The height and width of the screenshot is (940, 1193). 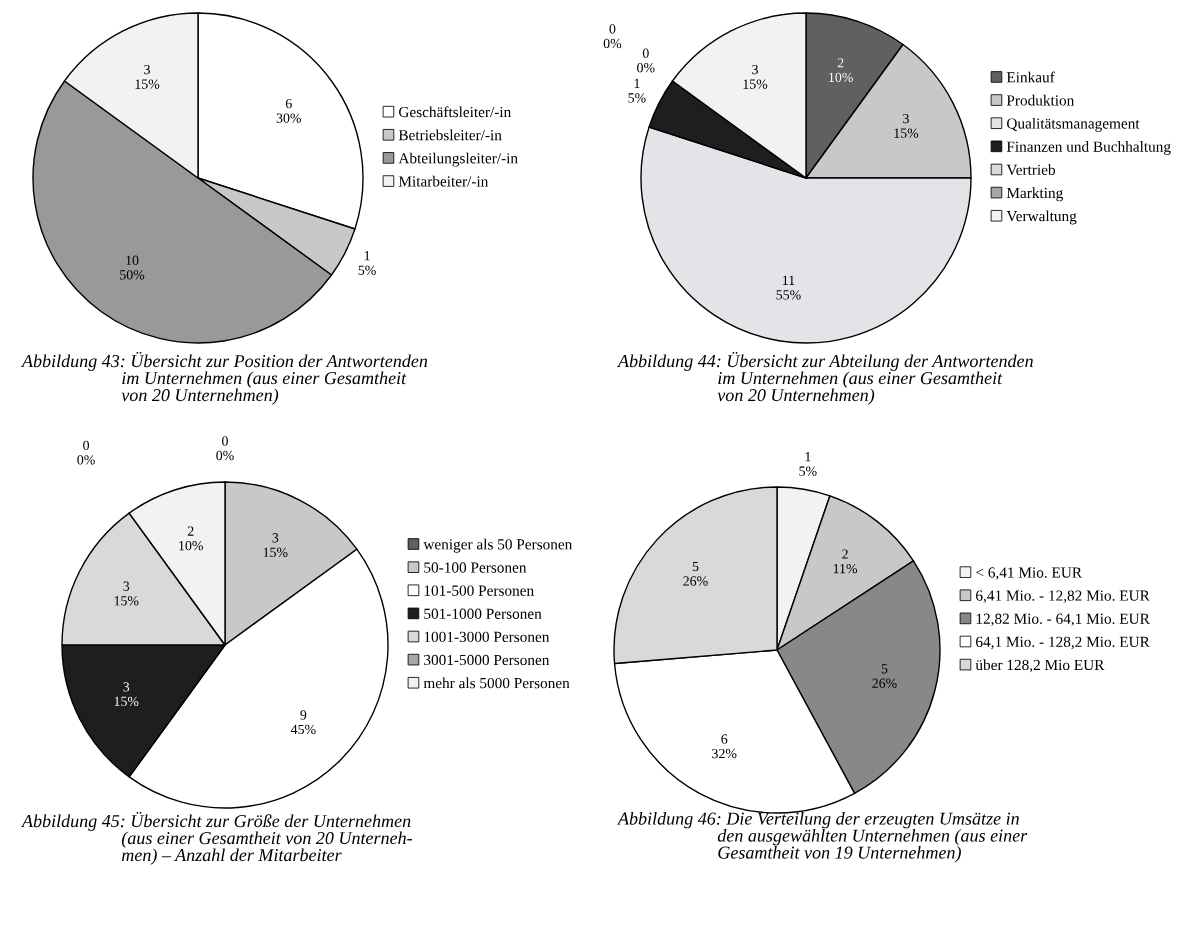 What do you see at coordinates (450, 135) in the screenshot?
I see `legend-label: Betriebsleiter/-in` at bounding box center [450, 135].